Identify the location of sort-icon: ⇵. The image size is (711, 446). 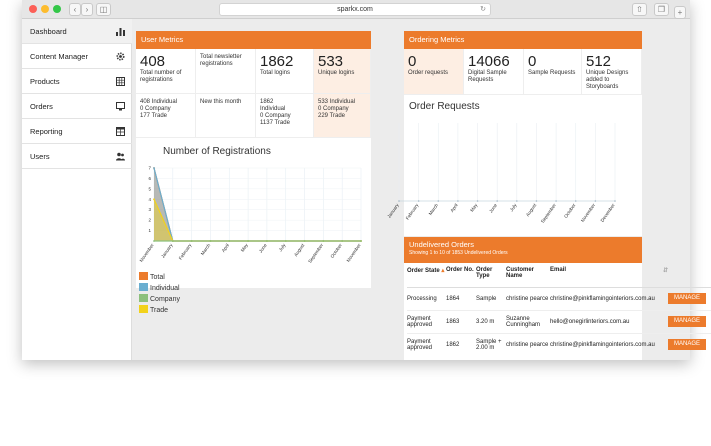
(665, 271).